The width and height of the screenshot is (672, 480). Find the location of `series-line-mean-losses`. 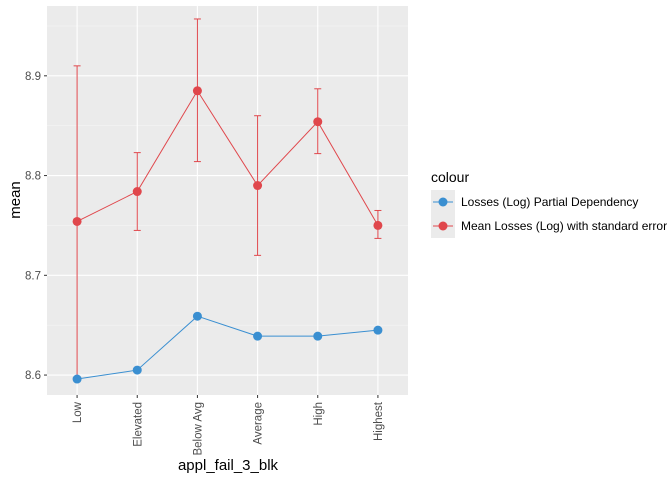

series-line-mean-losses is located at coordinates (227, 157).